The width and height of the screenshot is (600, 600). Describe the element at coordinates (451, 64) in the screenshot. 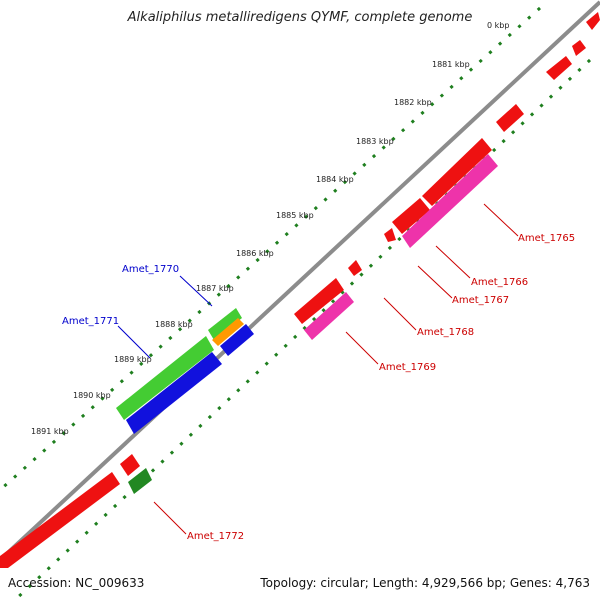

I see `tick-label-1881: 1881 kbp` at that location.